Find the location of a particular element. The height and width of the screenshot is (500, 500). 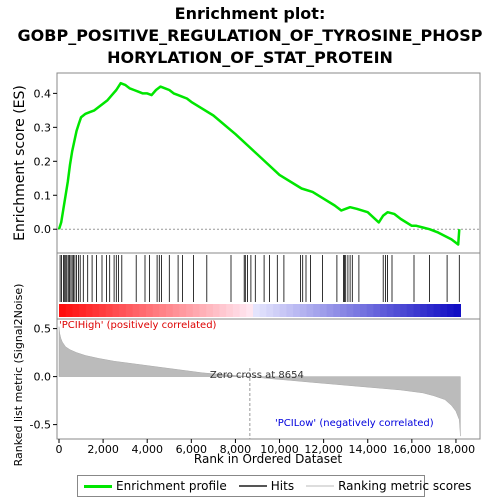

xtick-label: 18,000 is located at coordinates (456, 449).